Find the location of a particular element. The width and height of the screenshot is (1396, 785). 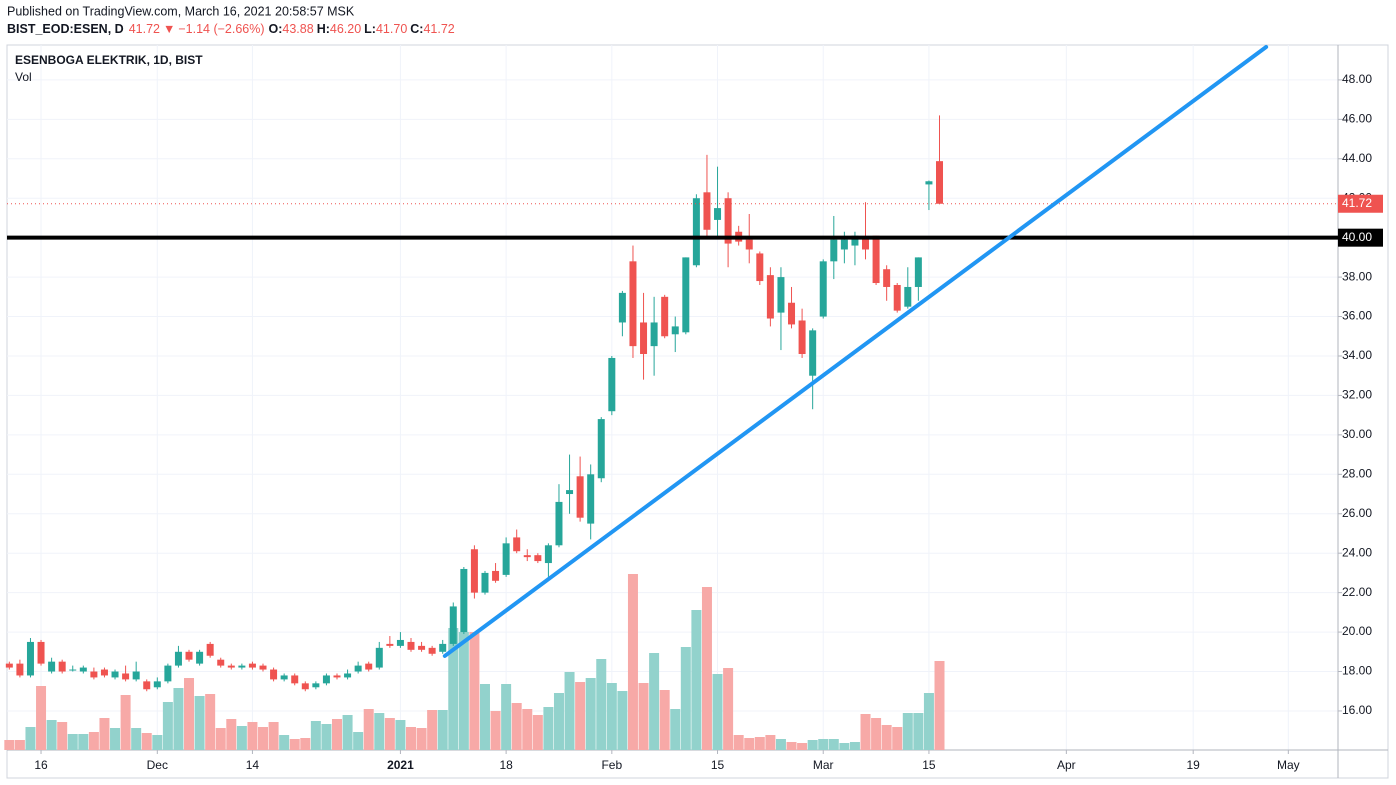

ohlc-value: 43.88 is located at coordinates (297, 29).